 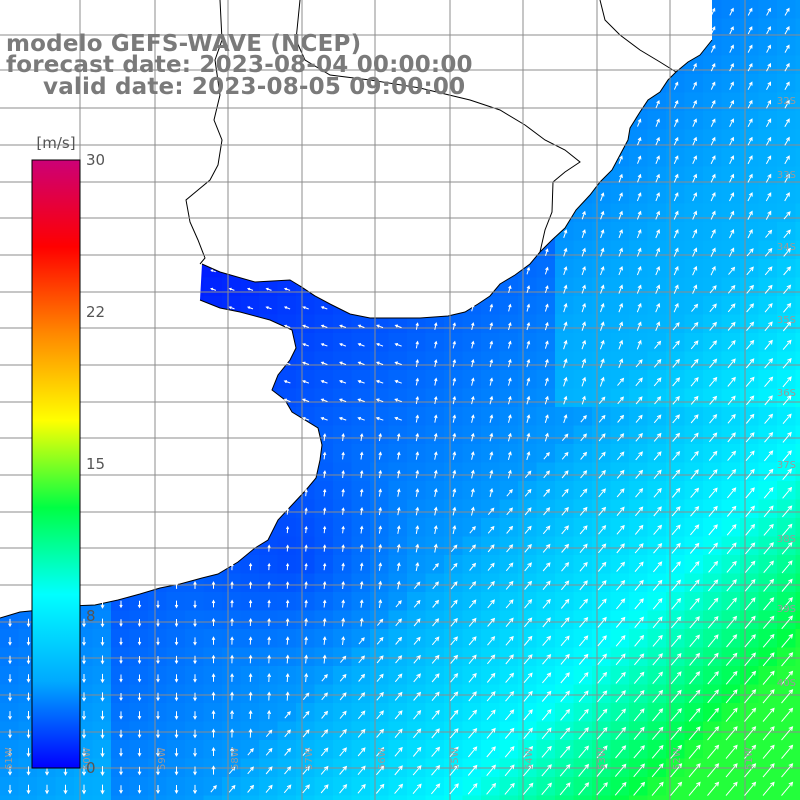 What do you see at coordinates (91, 616) in the screenshot?
I see `colorbar-tick-label: 8` at bounding box center [91, 616].